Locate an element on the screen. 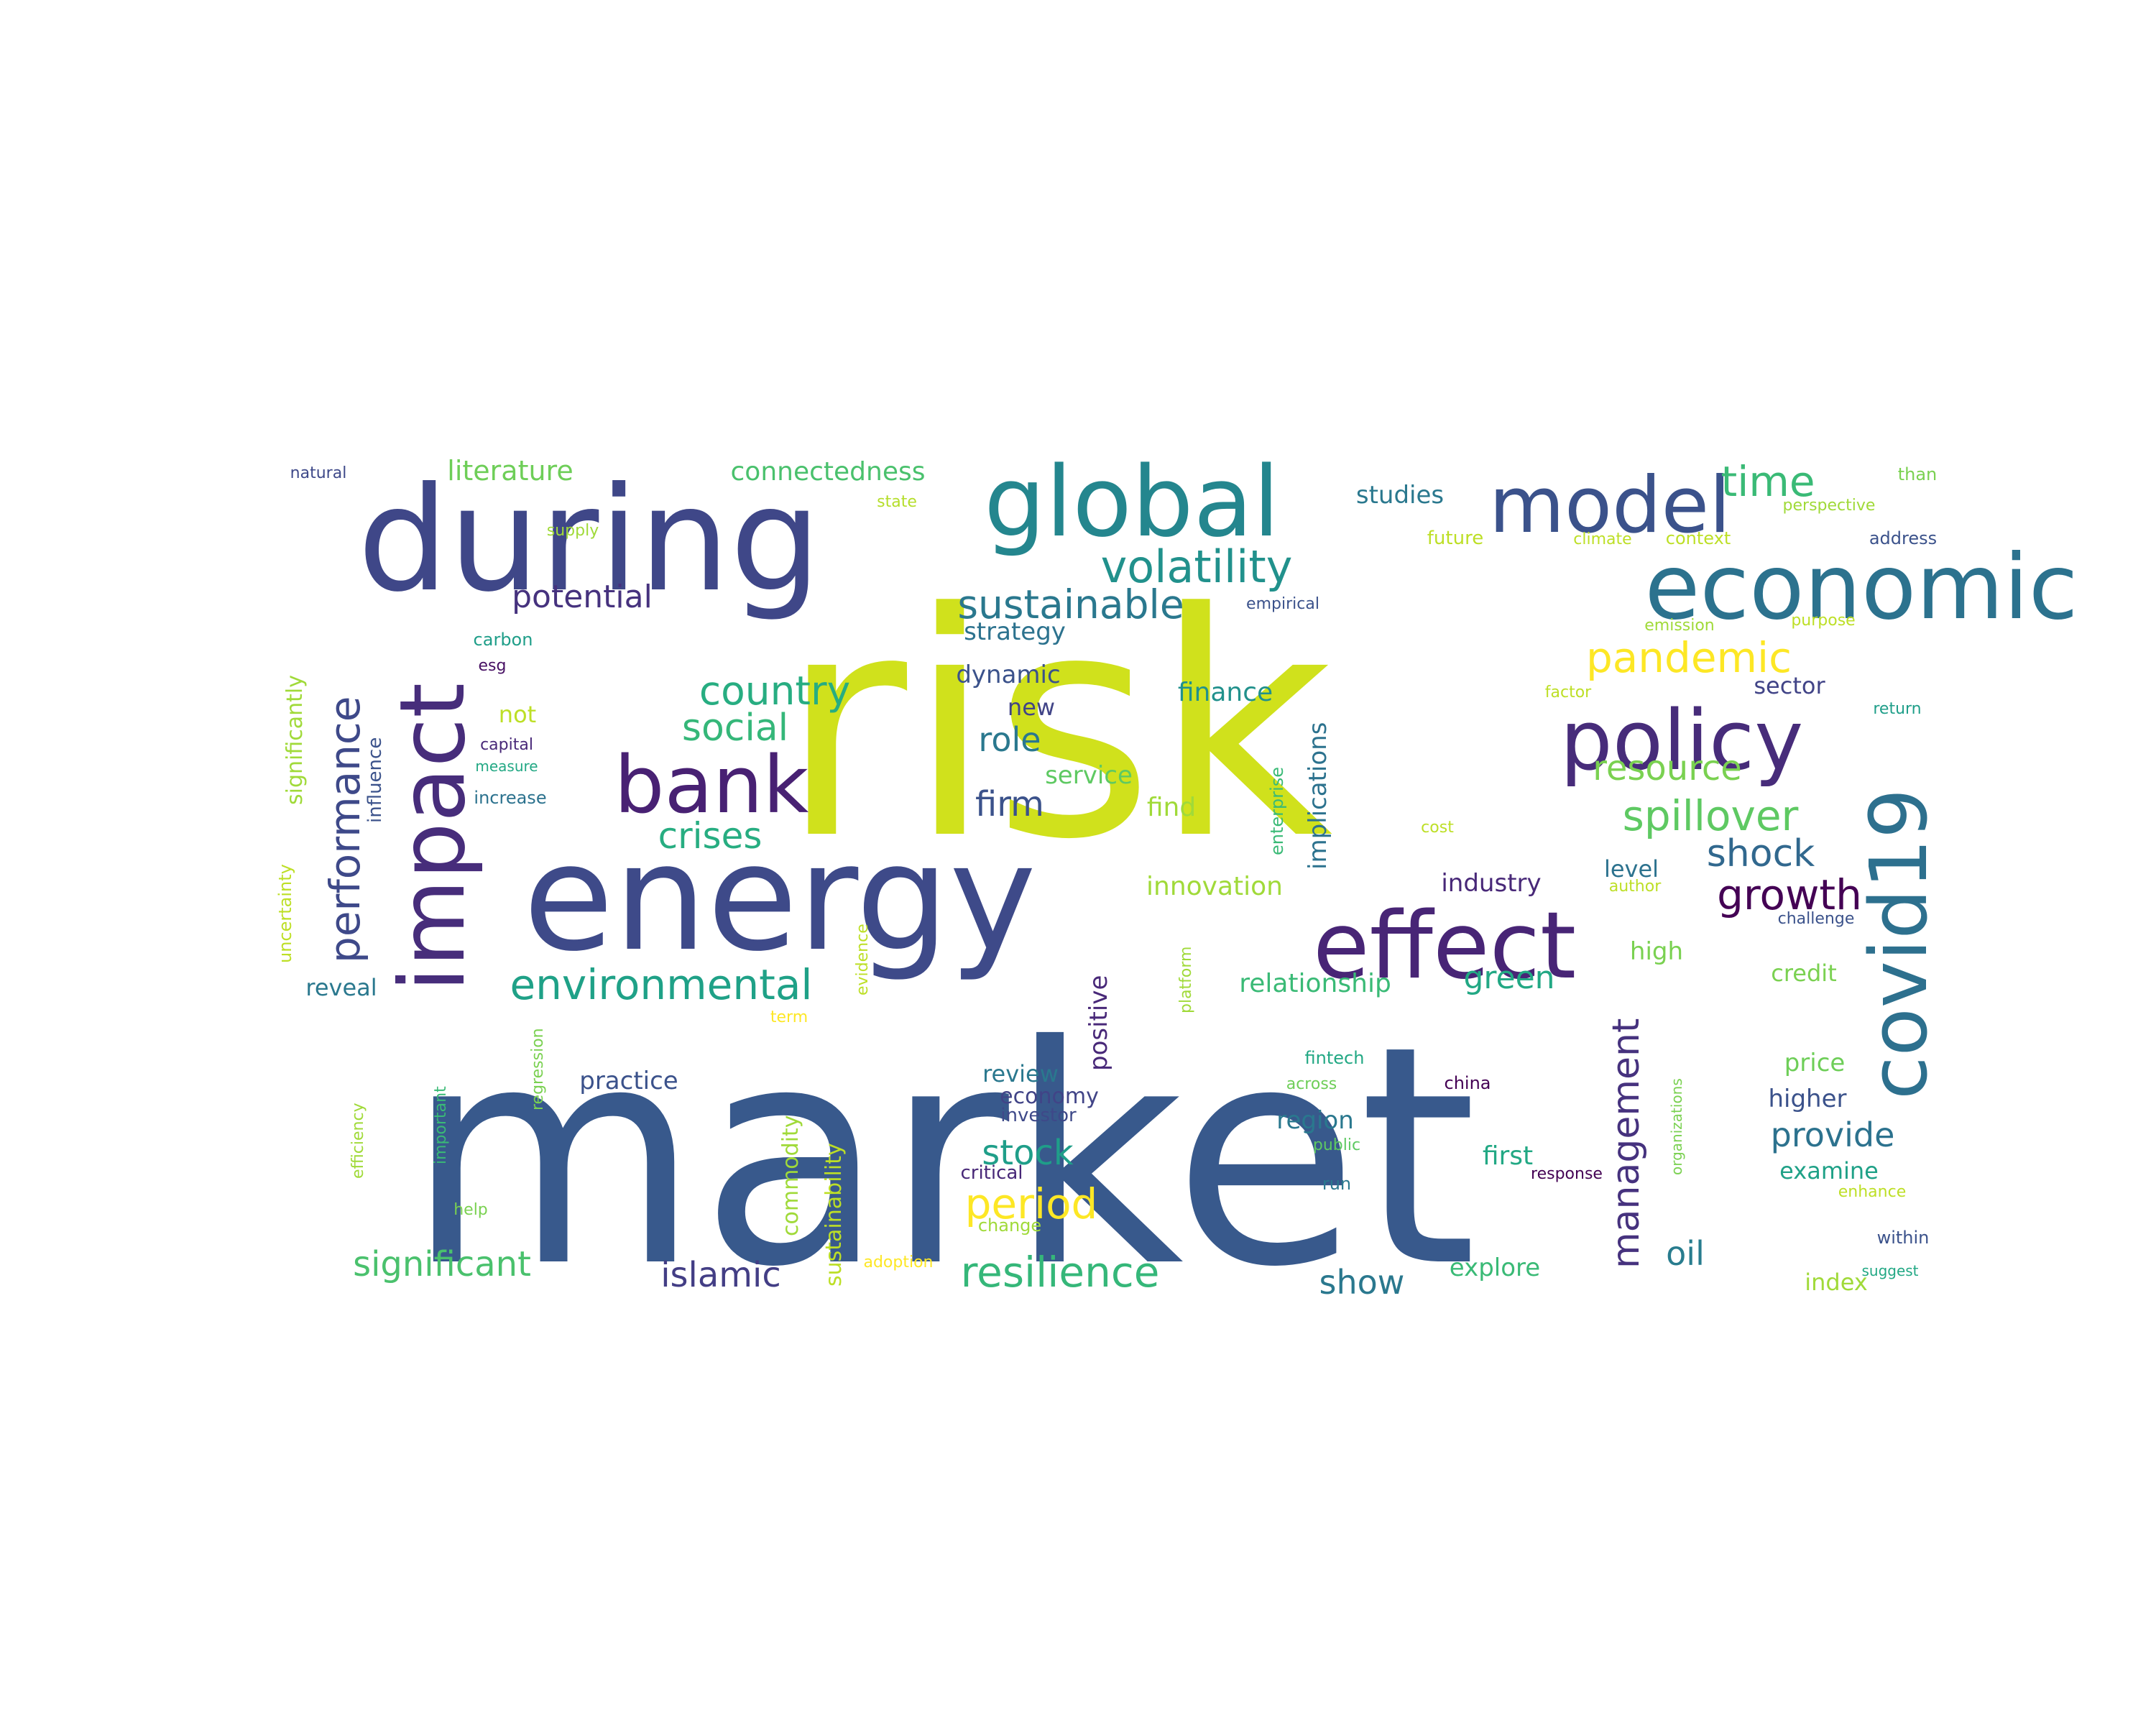 The width and height of the screenshot is (2156, 1725). word-factor: factor is located at coordinates (1568, 693).